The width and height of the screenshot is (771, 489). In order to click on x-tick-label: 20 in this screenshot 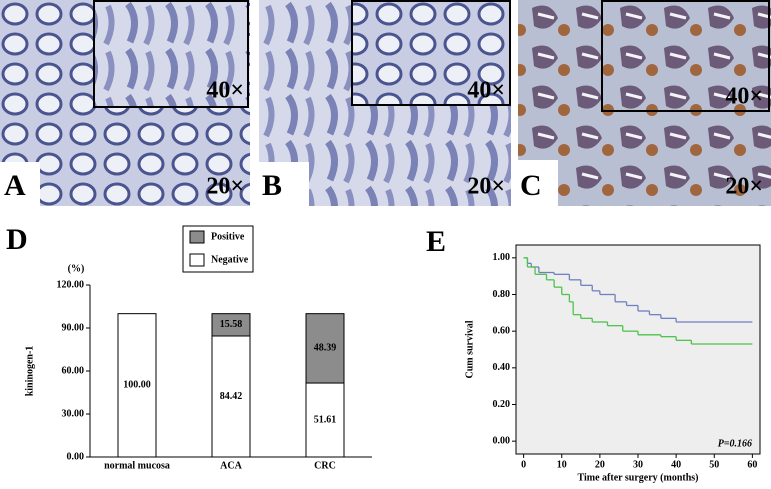, I will do `click(600, 464)`.